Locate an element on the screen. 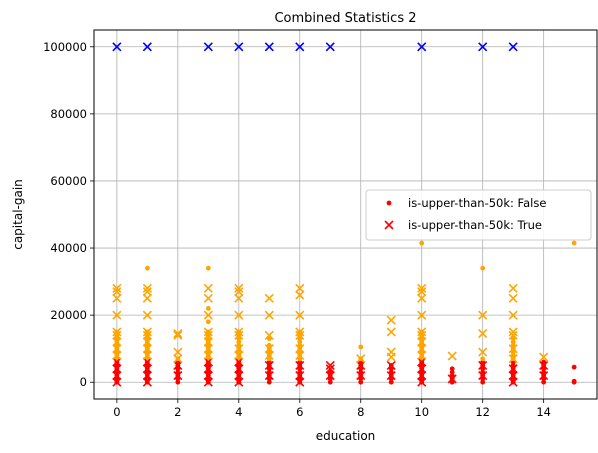 The height and width of the screenshot is (453, 598). x-tick-label: 12 is located at coordinates (482, 412).